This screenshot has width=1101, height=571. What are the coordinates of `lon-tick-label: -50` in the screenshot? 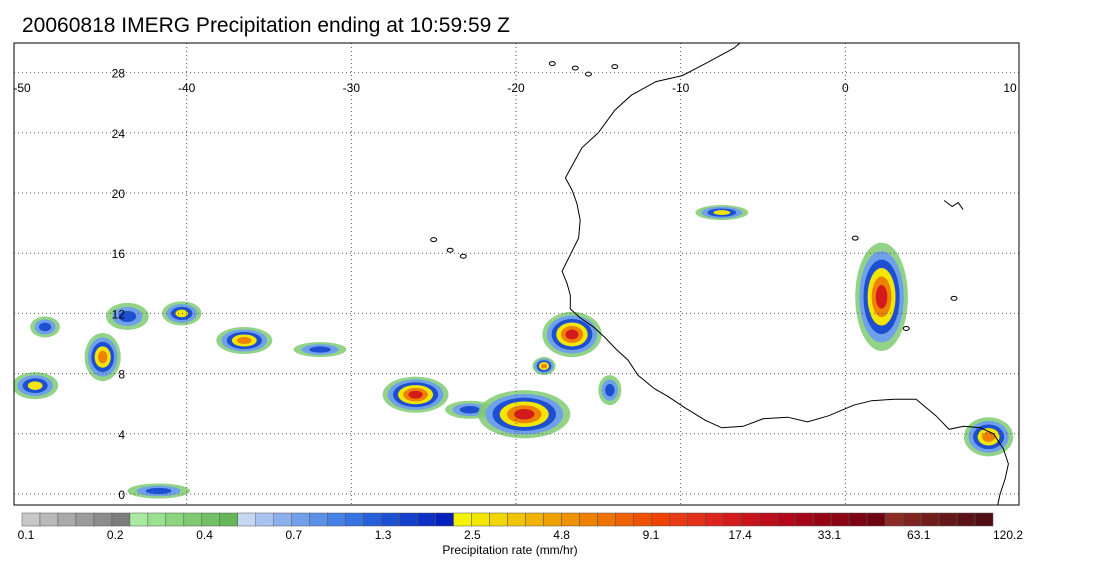 It's located at (22, 88).